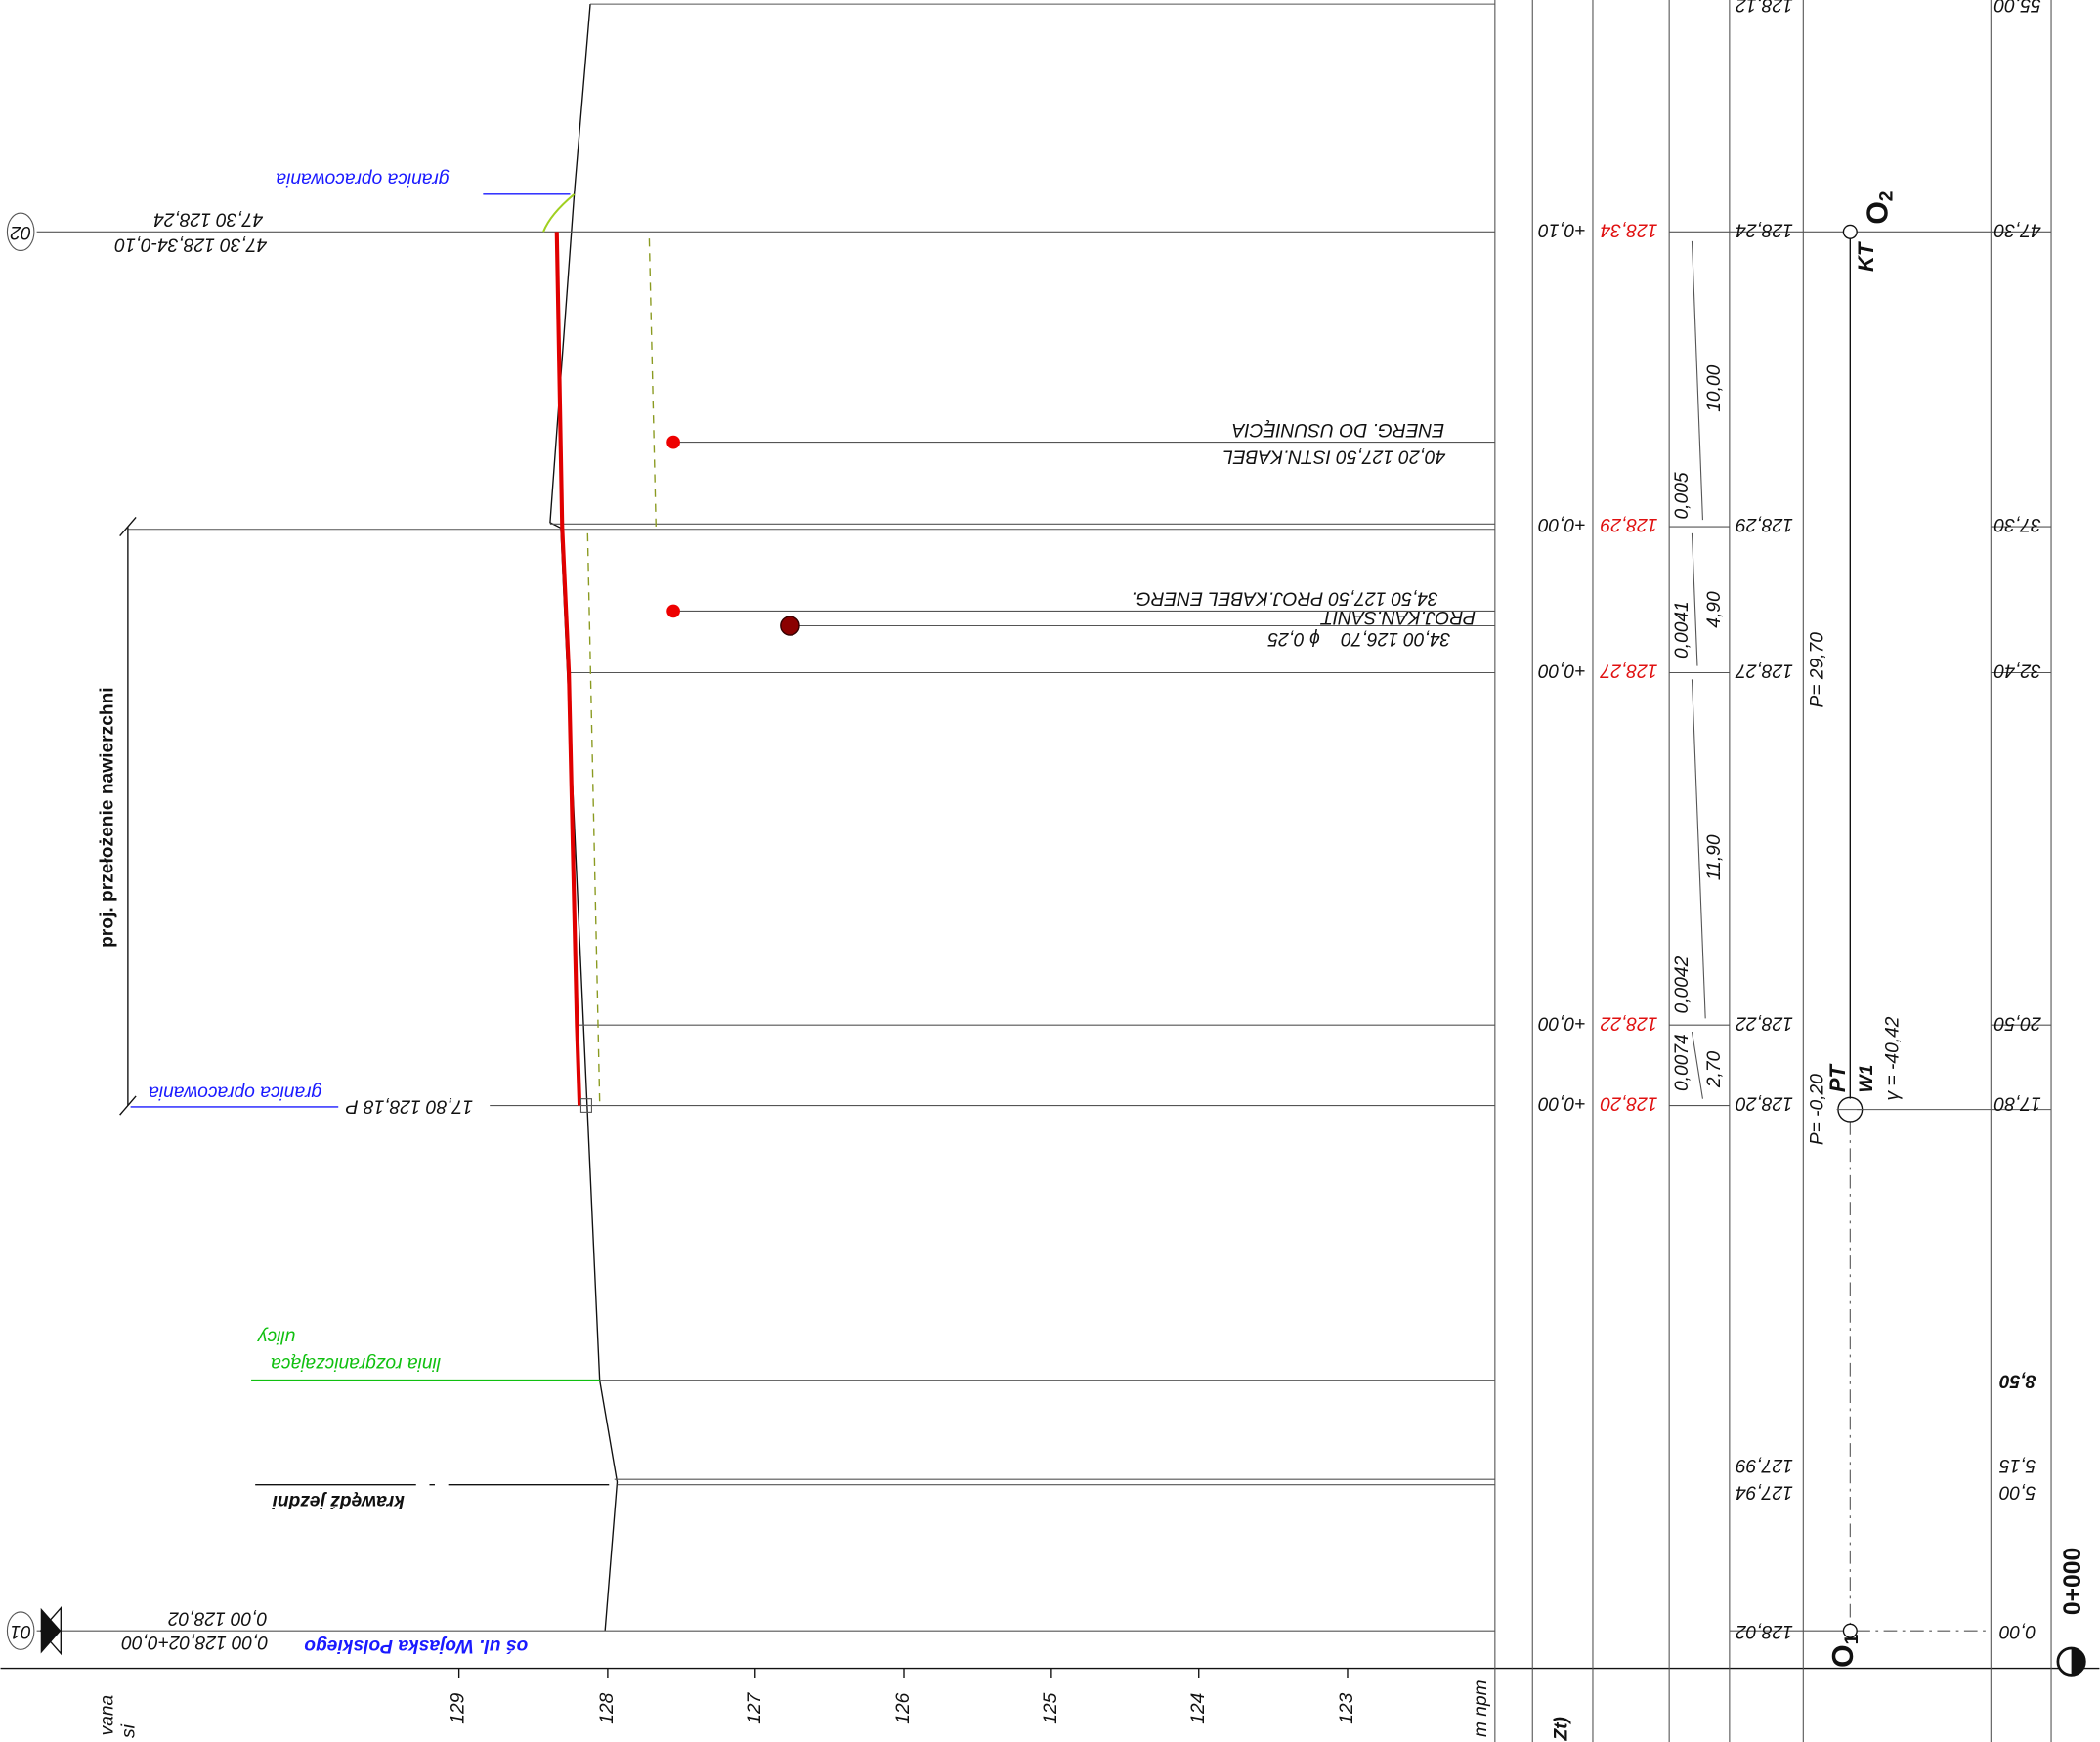 The image size is (2100, 1742). What do you see at coordinates (2016, 229) in the screenshot?
I see `station-label: 47,30` at bounding box center [2016, 229].